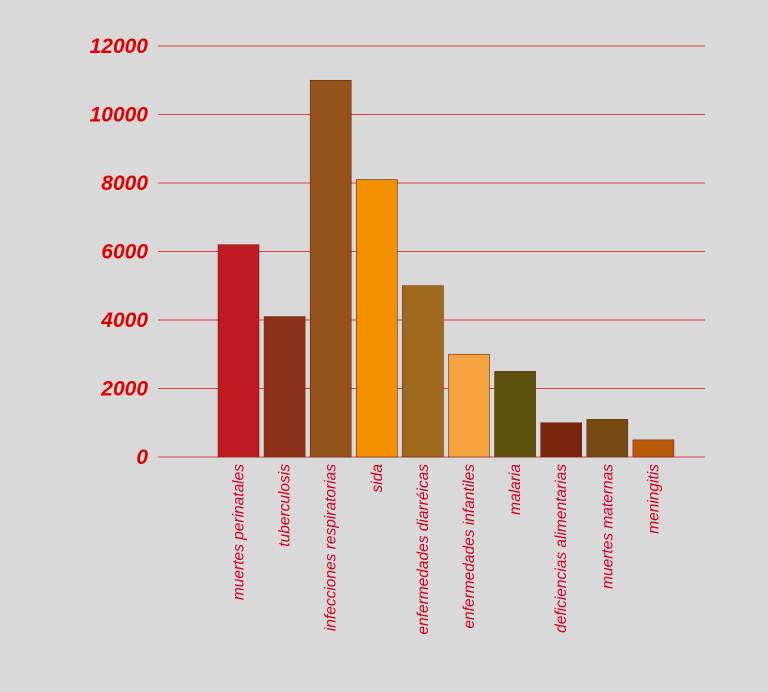  What do you see at coordinates (331, 547) in the screenshot?
I see `x-category-label: infecciones respiratorias` at bounding box center [331, 547].